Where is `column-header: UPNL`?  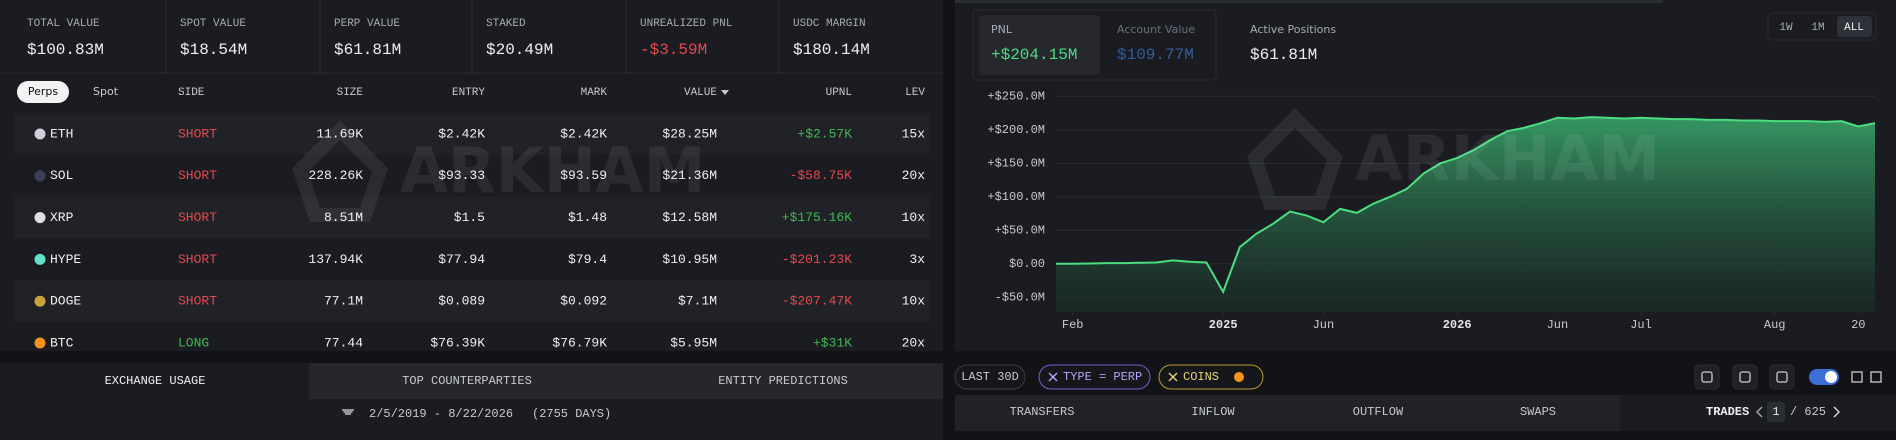
column-header: UPNL is located at coordinates (839, 93).